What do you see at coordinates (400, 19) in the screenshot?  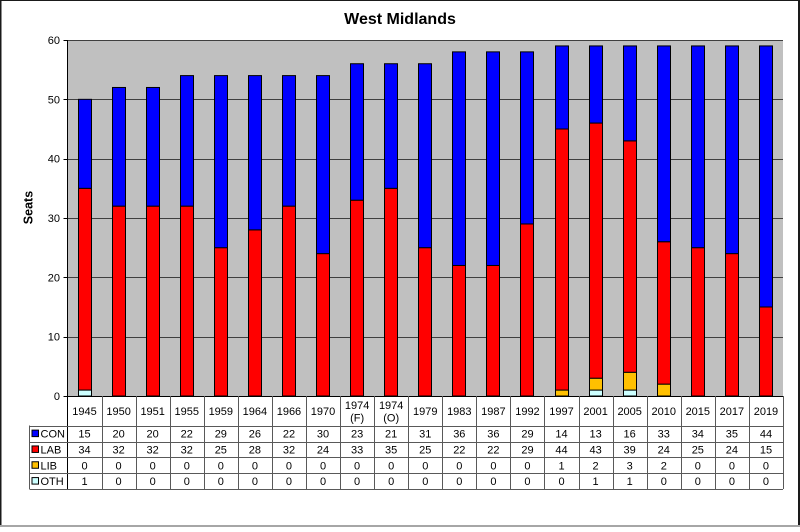 I see `svg-text: West Midlands` at bounding box center [400, 19].